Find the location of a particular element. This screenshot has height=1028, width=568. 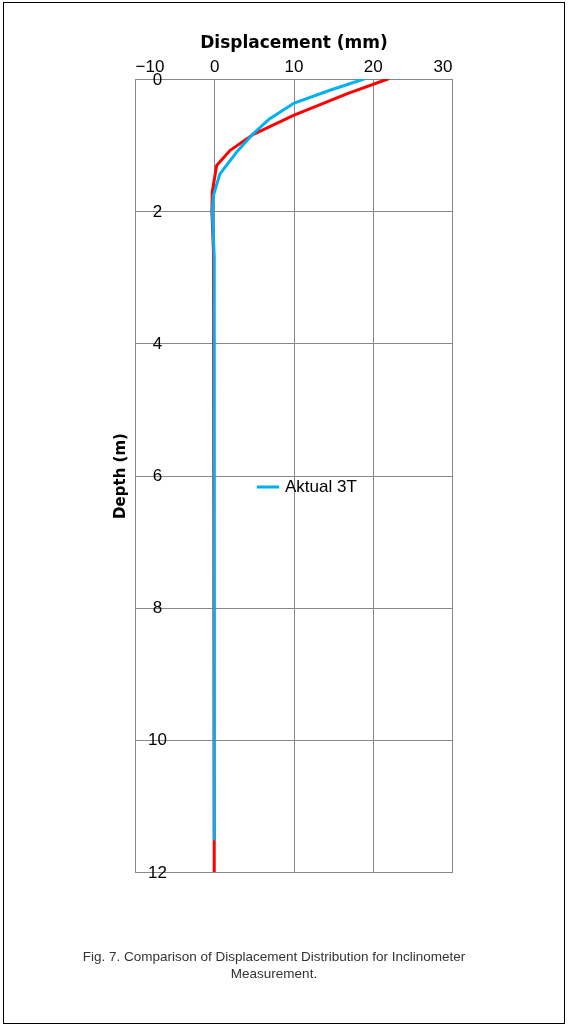

x-tick-label: 0 is located at coordinates (215, 66).